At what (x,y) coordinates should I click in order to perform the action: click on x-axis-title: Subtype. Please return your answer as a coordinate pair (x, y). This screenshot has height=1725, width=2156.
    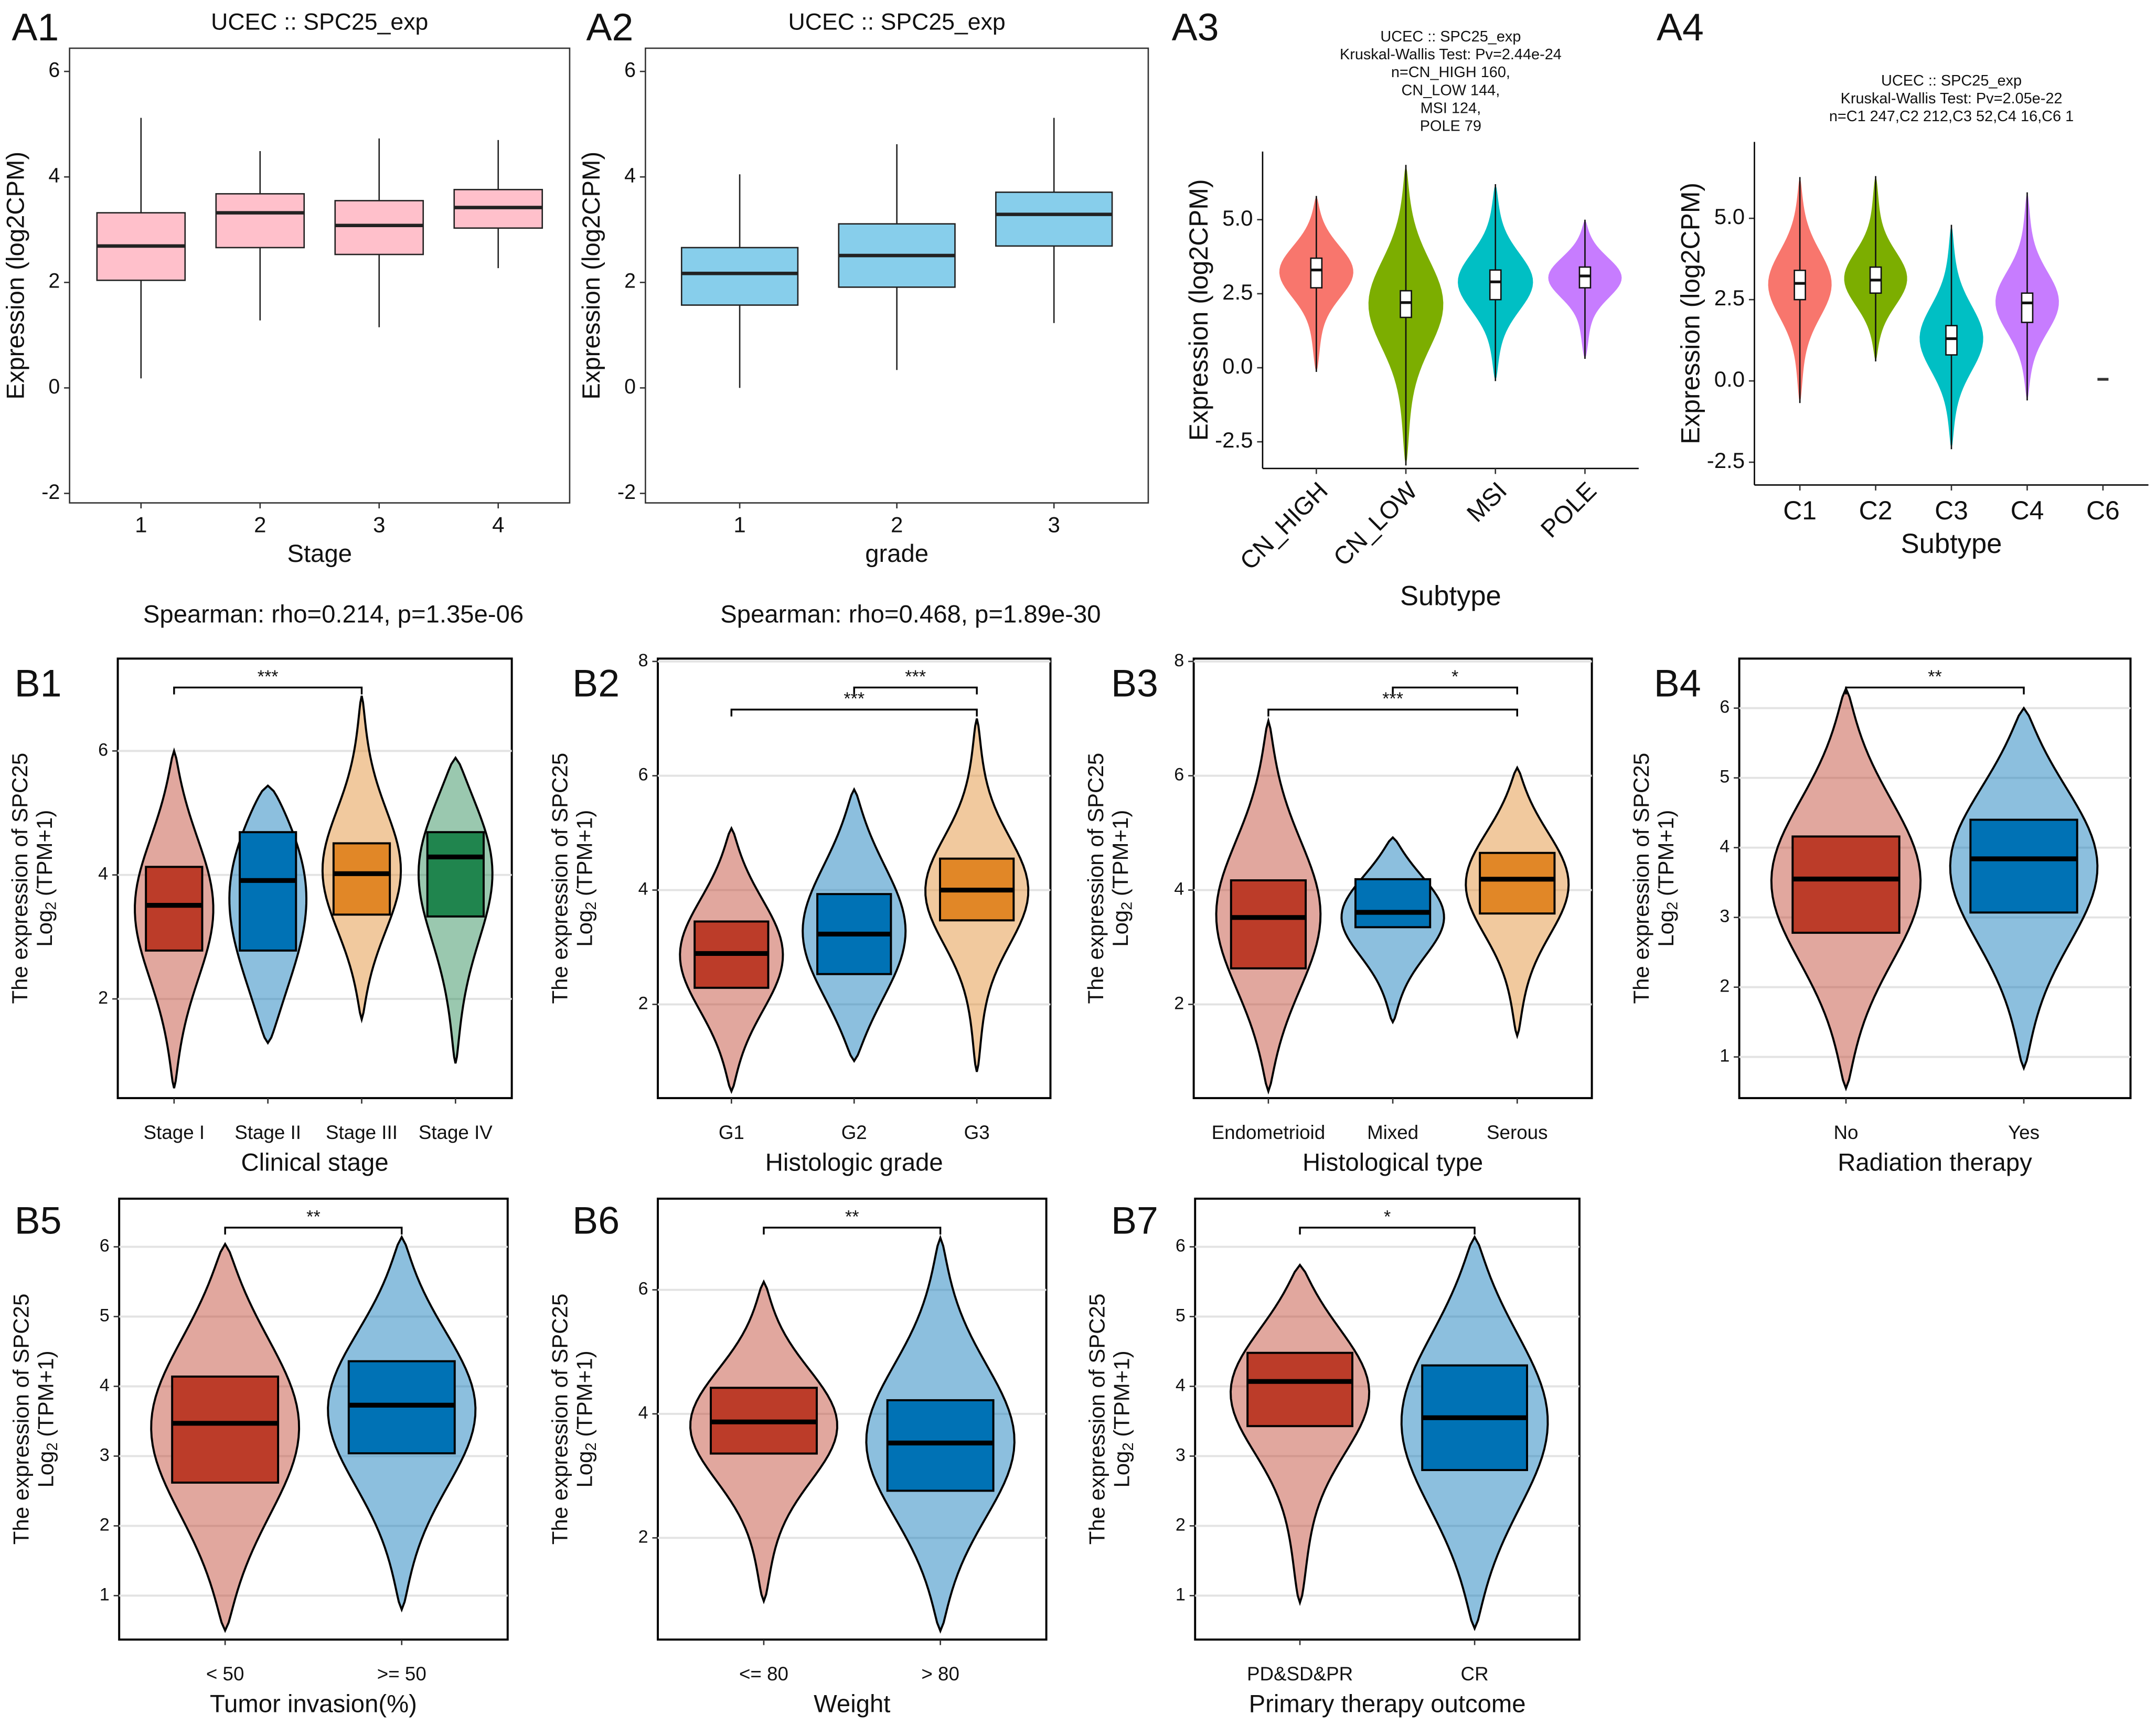
    Looking at the image, I should click on (1450, 596).